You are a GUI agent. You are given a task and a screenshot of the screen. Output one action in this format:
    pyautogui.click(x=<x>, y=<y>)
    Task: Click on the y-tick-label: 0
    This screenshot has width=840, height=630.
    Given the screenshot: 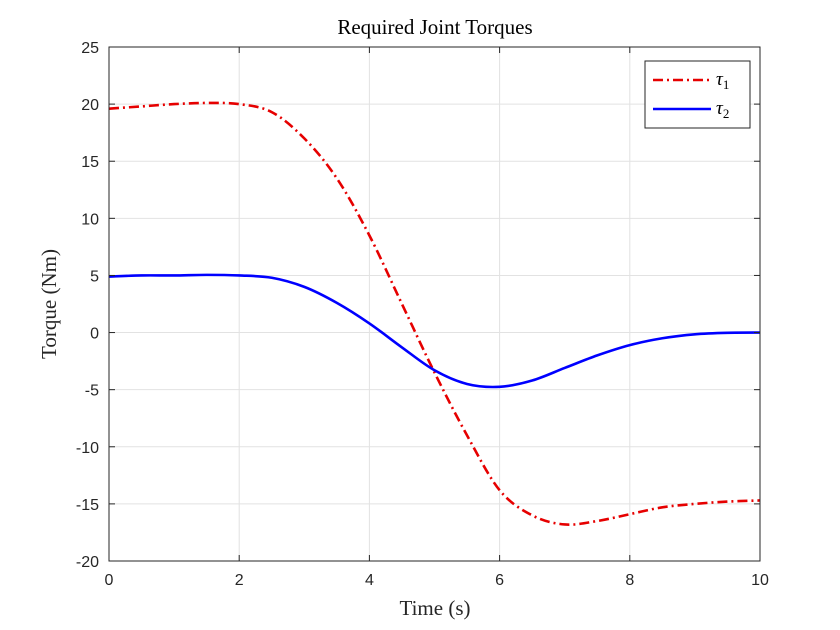 What is the action you would take?
    pyautogui.click(x=94, y=334)
    